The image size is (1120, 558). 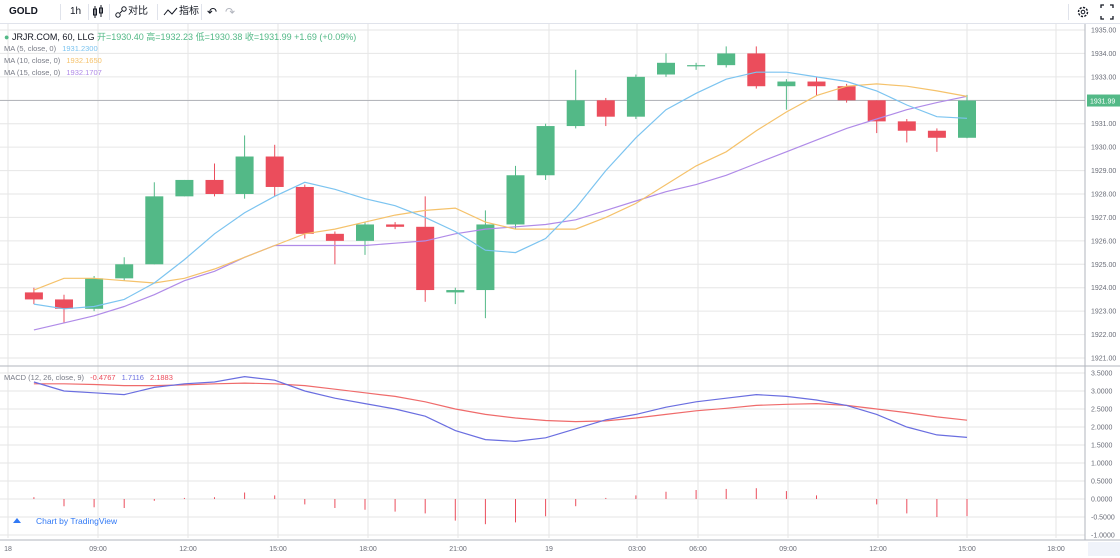 What do you see at coordinates (1103, 171) in the screenshot?
I see `price-tick-label: 1929.00` at bounding box center [1103, 171].